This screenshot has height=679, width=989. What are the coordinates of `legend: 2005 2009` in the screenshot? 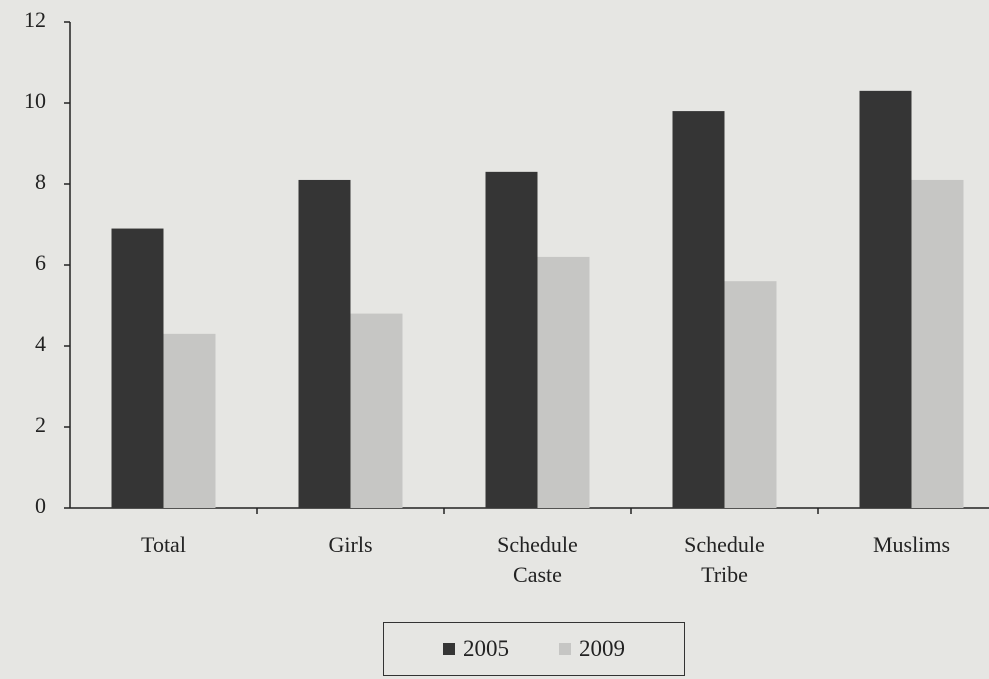 It's located at (534, 649).